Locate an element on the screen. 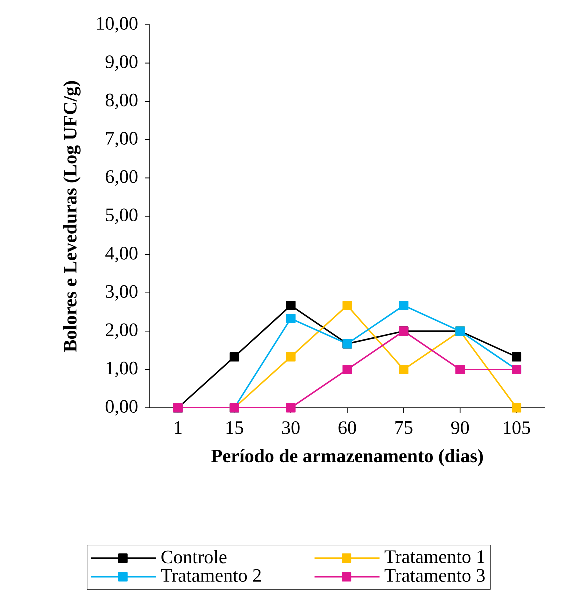 Image resolution: width=572 pixels, height=616 pixels. y-axis-title: Bolores e Leveduras (Log UFC/g) is located at coordinates (72, 216).